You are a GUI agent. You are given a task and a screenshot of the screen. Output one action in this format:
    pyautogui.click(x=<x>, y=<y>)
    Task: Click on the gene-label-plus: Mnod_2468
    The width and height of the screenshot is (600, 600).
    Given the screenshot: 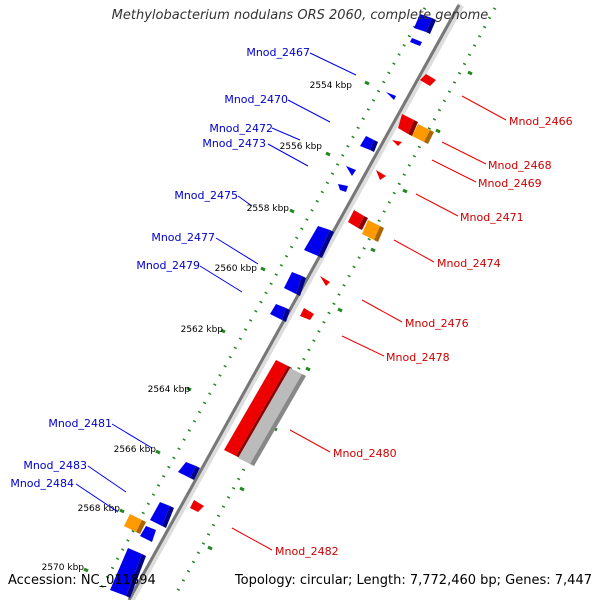 What is the action you would take?
    pyautogui.click(x=520, y=165)
    